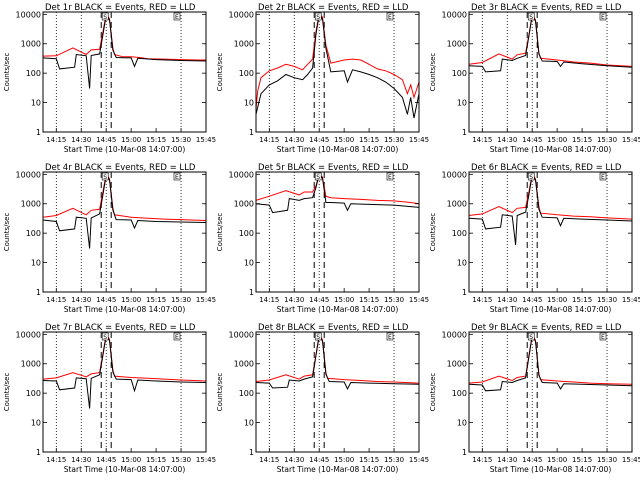 The image size is (640, 480). I want to click on chart-title: Det 1r BLACK = Events, RED = LLD, so click(120, 8).